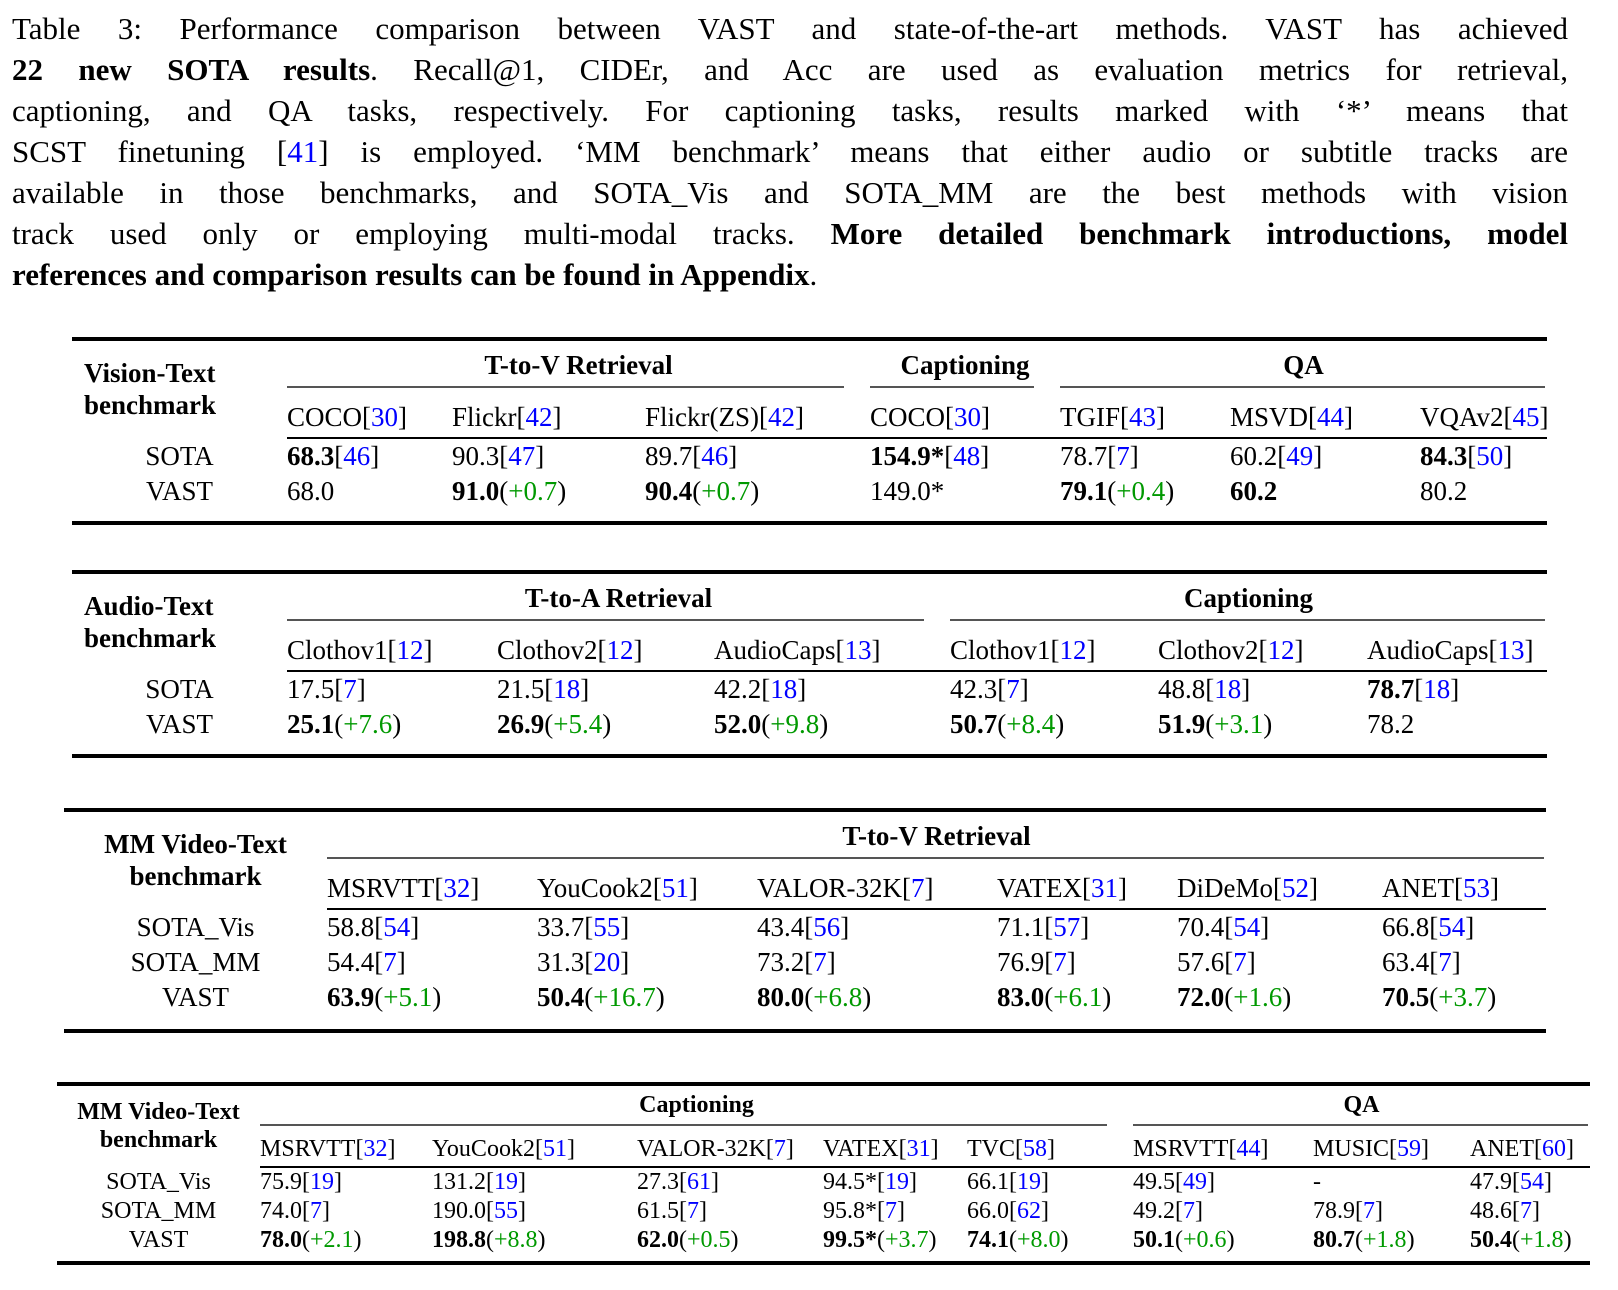 Image resolution: width=1618 pixels, height=1290 pixels. I want to click on citation-link: [41], so click(302, 151).